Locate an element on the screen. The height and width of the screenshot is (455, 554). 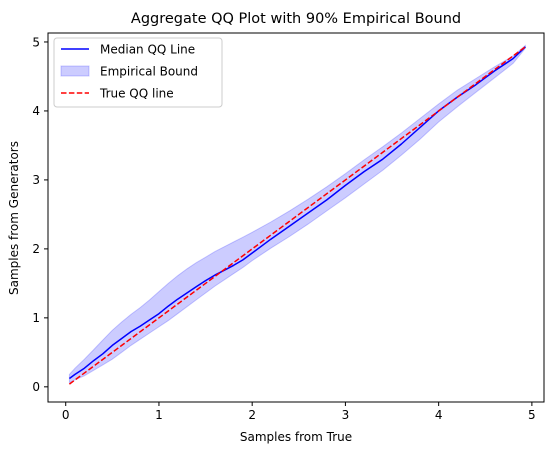
x-tick-label: 5 is located at coordinates (532, 415).